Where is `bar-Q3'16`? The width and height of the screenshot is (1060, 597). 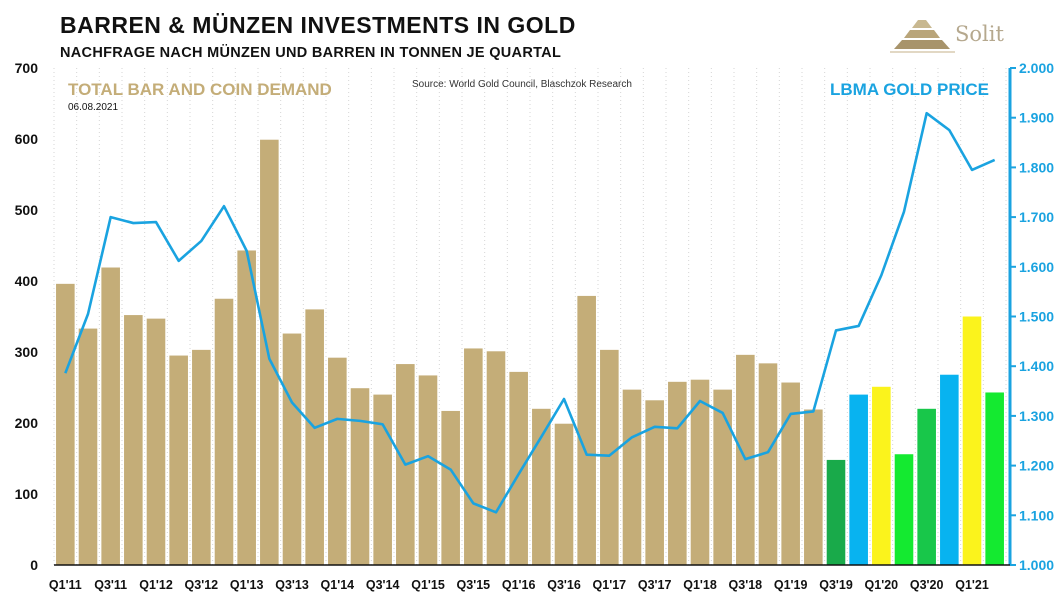
bar-Q3'16 is located at coordinates (564, 494).